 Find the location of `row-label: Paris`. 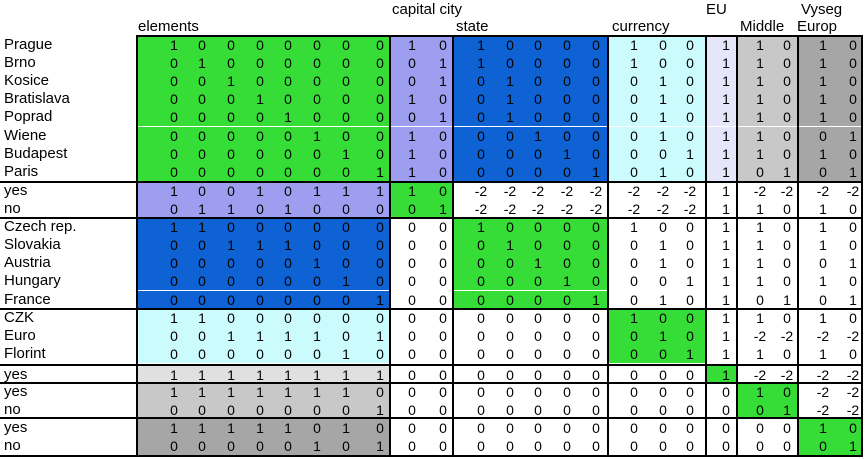

row-label: Paris is located at coordinates (21, 171).